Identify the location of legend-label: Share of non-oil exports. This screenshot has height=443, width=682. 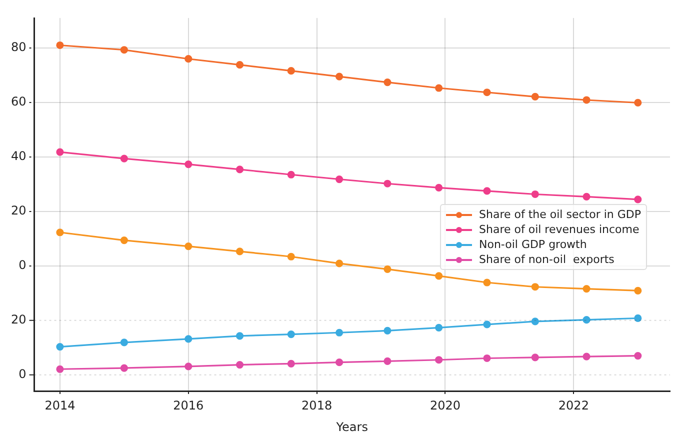
(547, 259).